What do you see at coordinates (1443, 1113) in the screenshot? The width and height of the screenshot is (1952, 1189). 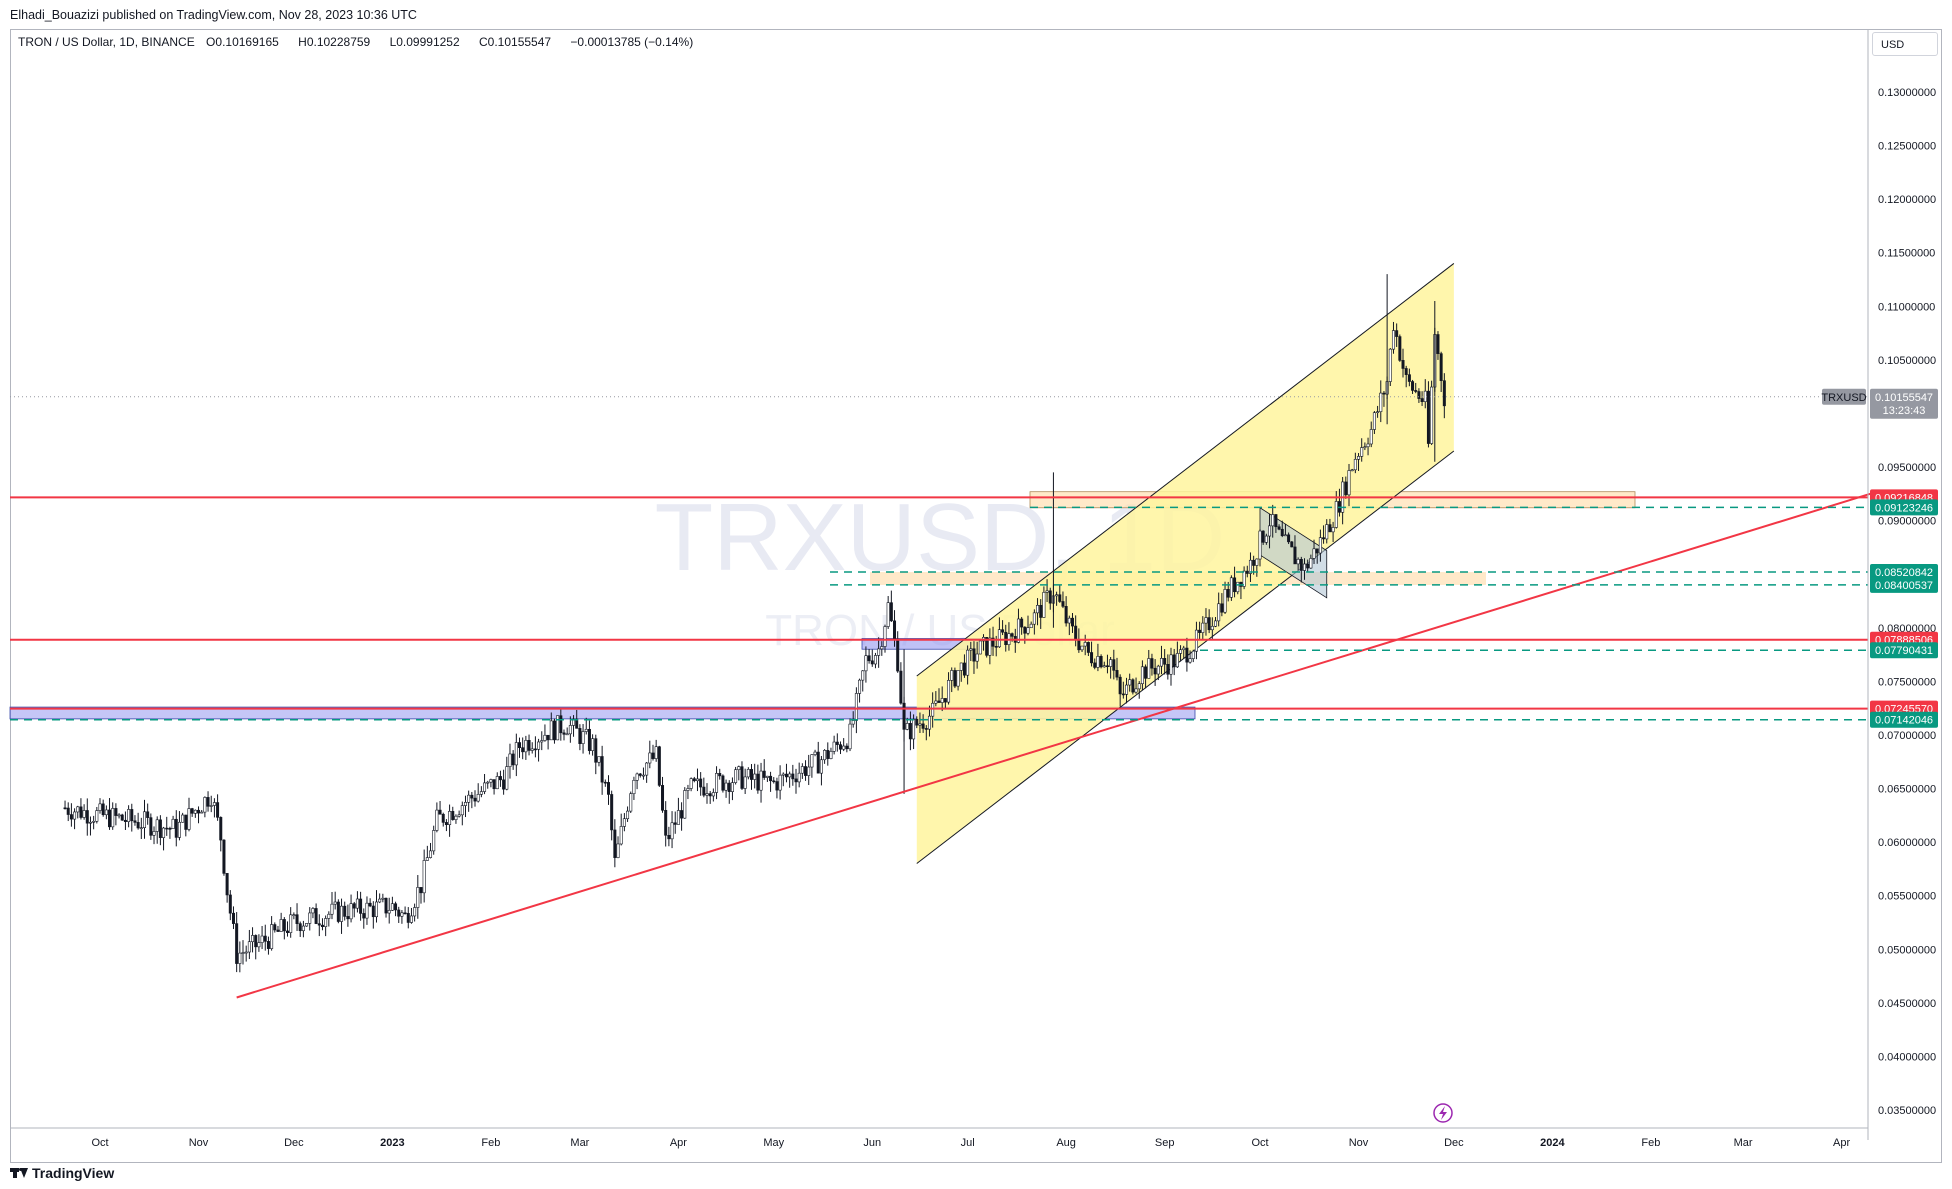 I see `lightning-icon-bolt` at bounding box center [1443, 1113].